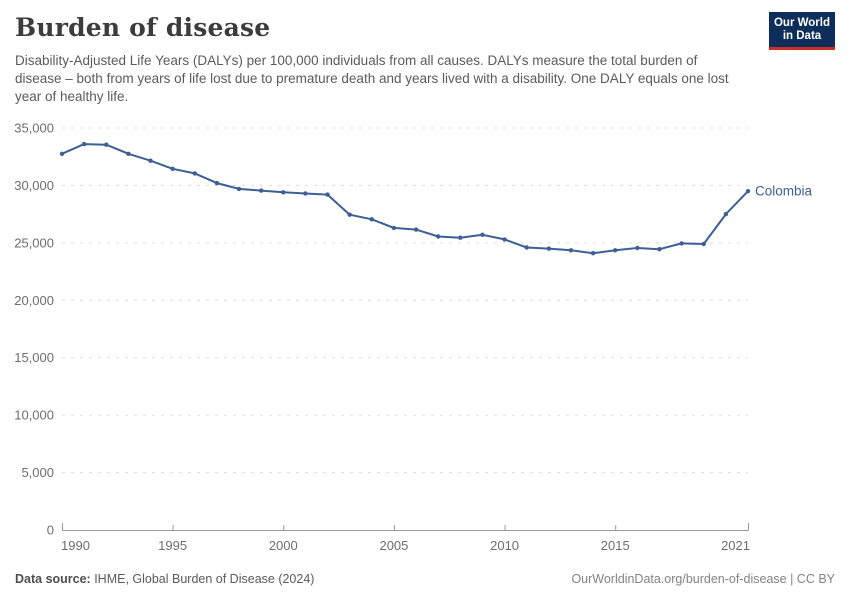  I want to click on y-tick-label: 35,000, so click(34, 128).